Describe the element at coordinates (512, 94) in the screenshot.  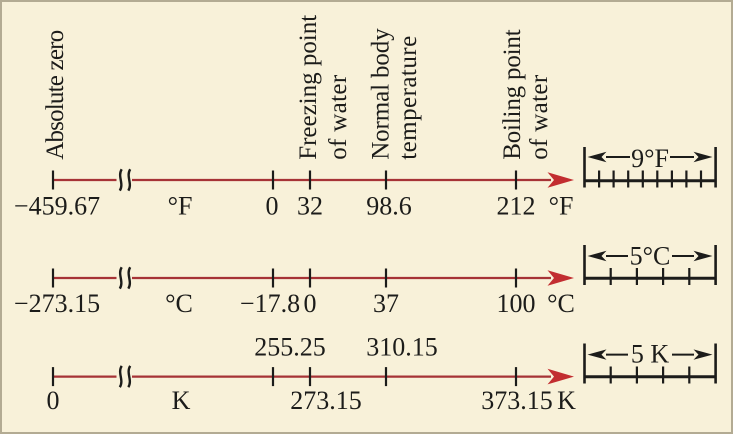
I see `svg-text: Boiling point` at that location.